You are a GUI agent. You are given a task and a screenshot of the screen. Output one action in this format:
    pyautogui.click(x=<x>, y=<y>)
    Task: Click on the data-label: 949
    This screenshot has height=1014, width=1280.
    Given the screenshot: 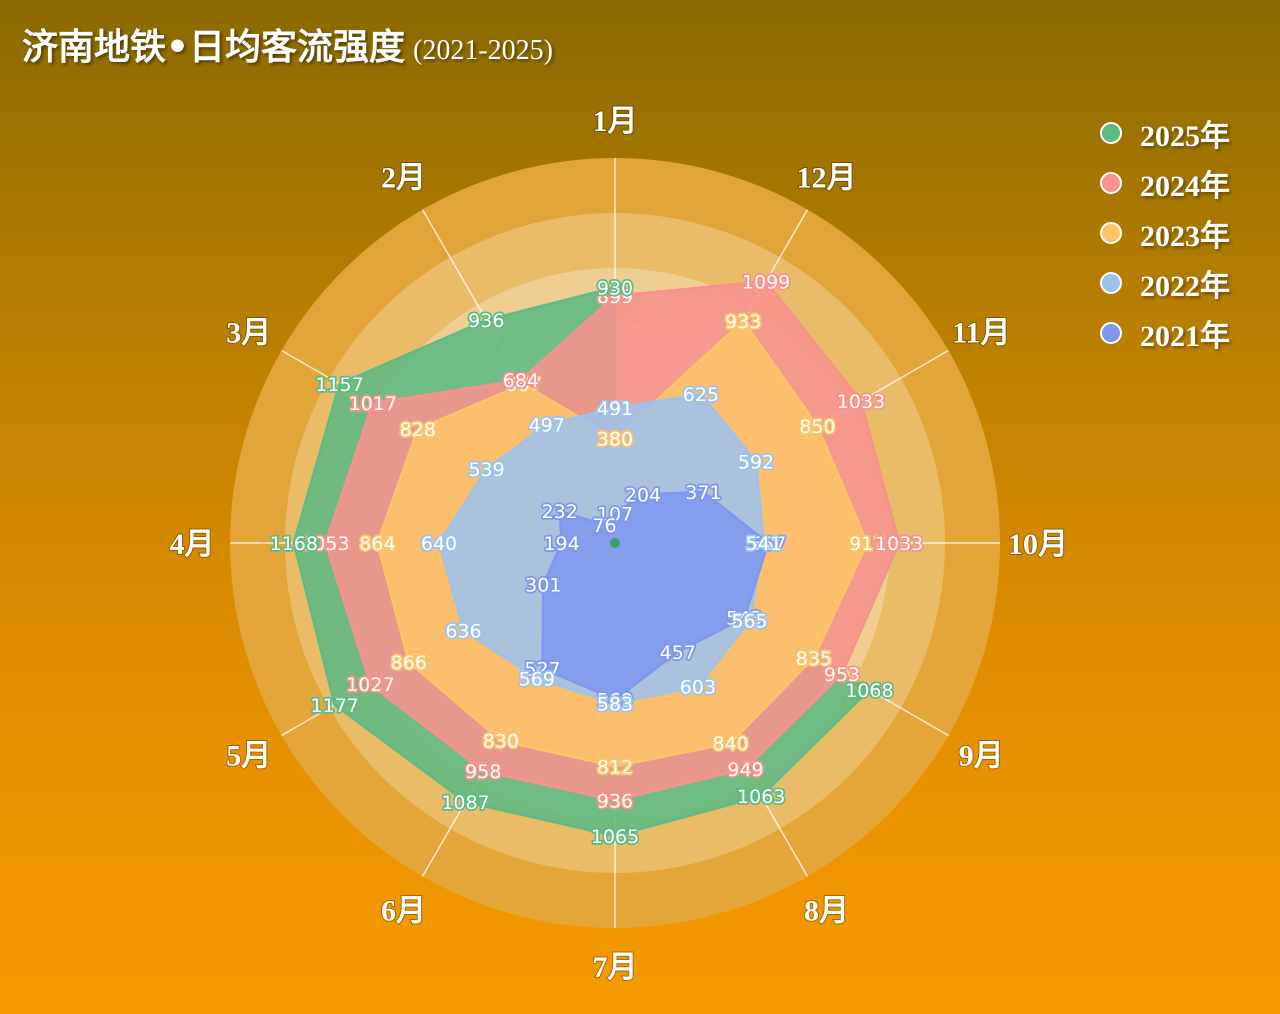 What is the action you would take?
    pyautogui.click(x=745, y=770)
    